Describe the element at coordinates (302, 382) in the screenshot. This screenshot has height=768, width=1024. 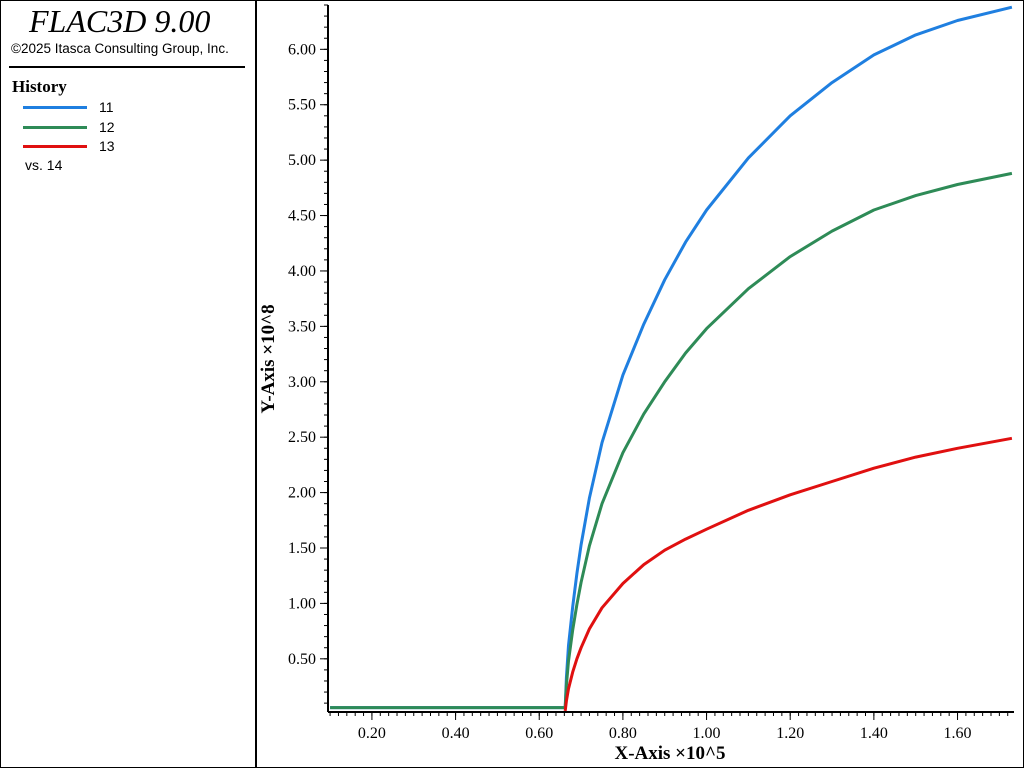
I see `y-tick-label: 3.00` at that location.